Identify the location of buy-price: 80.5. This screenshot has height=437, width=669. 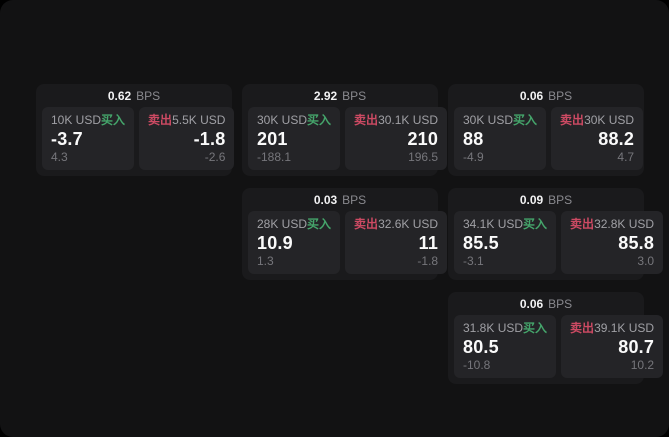
(481, 347).